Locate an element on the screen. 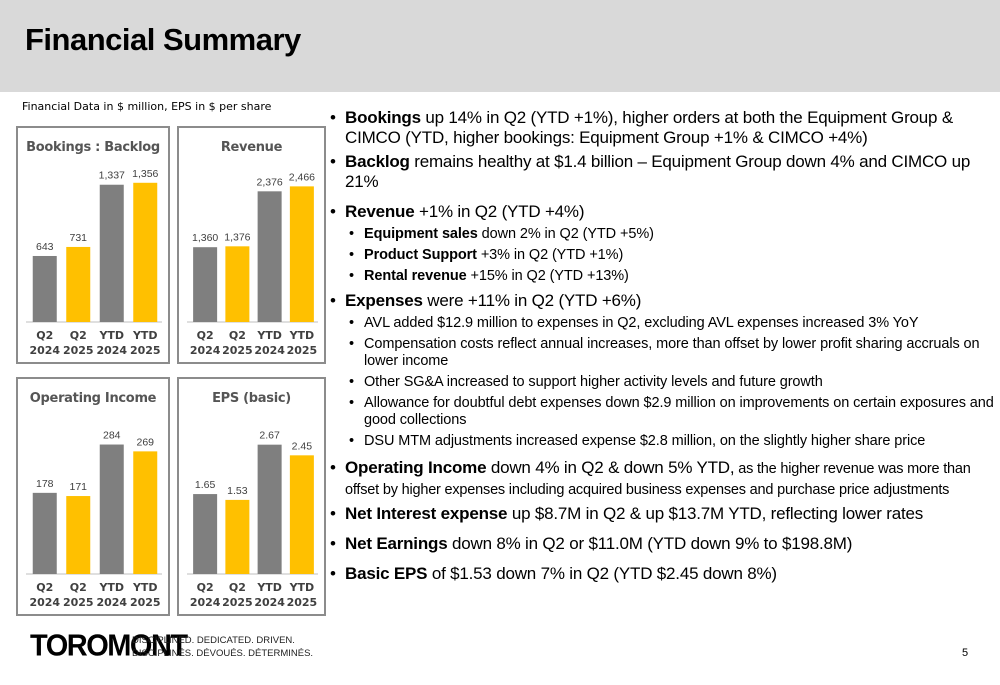 This screenshot has height=685, width=1000. data-label: 1,376 is located at coordinates (237, 237).